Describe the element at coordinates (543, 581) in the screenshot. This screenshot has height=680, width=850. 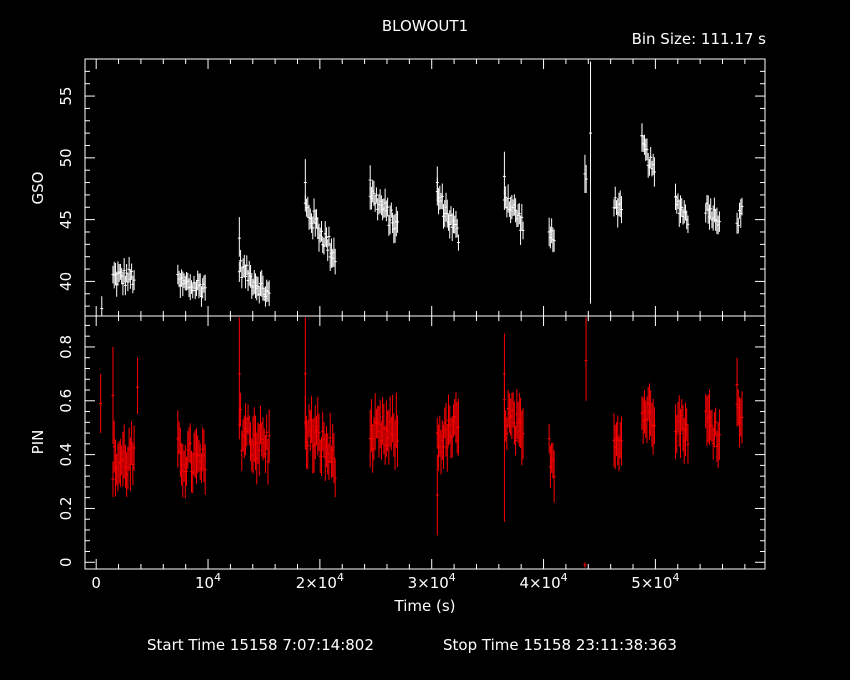
I see `x-tick-label: 4×104` at that location.